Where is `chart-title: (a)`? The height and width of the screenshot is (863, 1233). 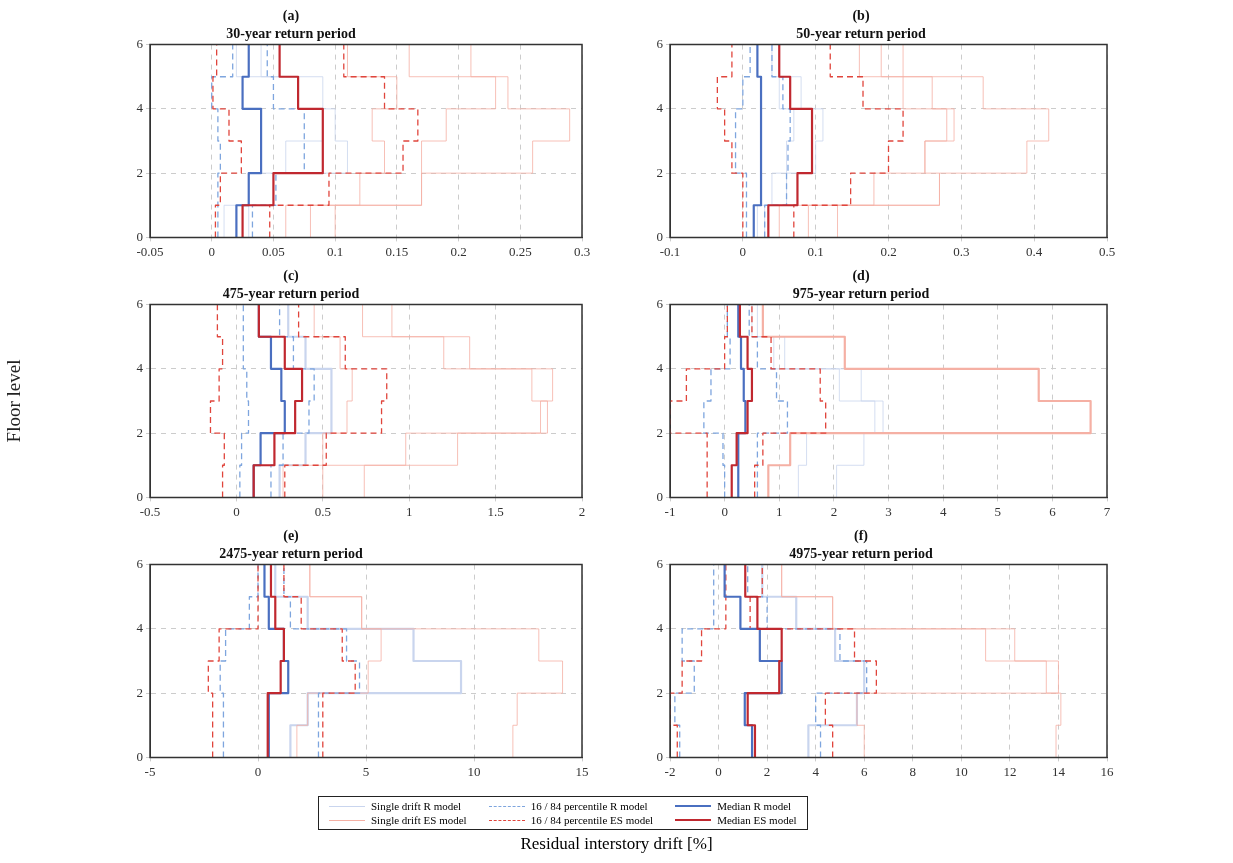
chart-title: (a) is located at coordinates (291, 16).